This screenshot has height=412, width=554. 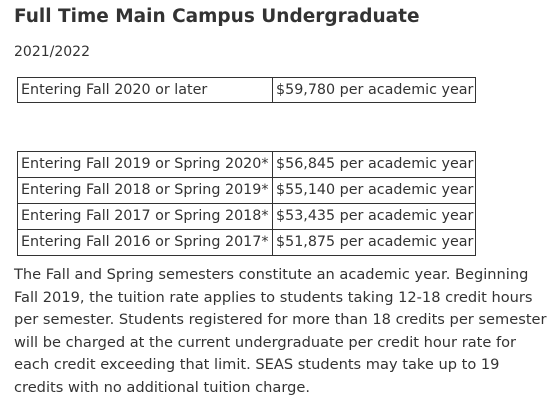 I want to click on entry-term-cell: Entering Fall 2018 or Spring 2019*, so click(x=145, y=190).